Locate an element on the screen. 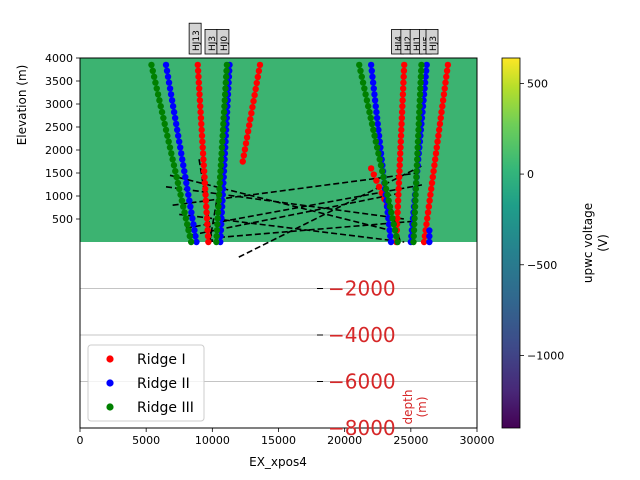 The image size is (640, 480). y-tick-label: 1000 is located at coordinates (59, 196).